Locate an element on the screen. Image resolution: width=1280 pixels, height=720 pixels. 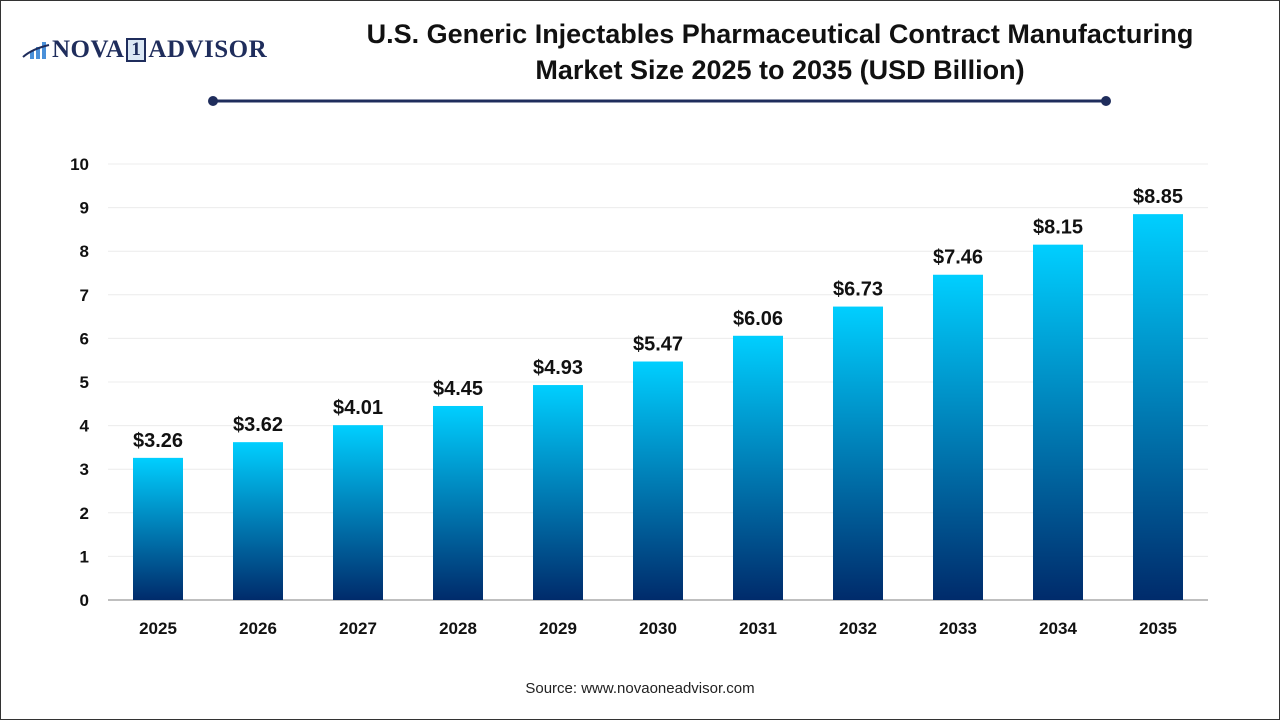
y-tick-label: 6 is located at coordinates (84, 338).